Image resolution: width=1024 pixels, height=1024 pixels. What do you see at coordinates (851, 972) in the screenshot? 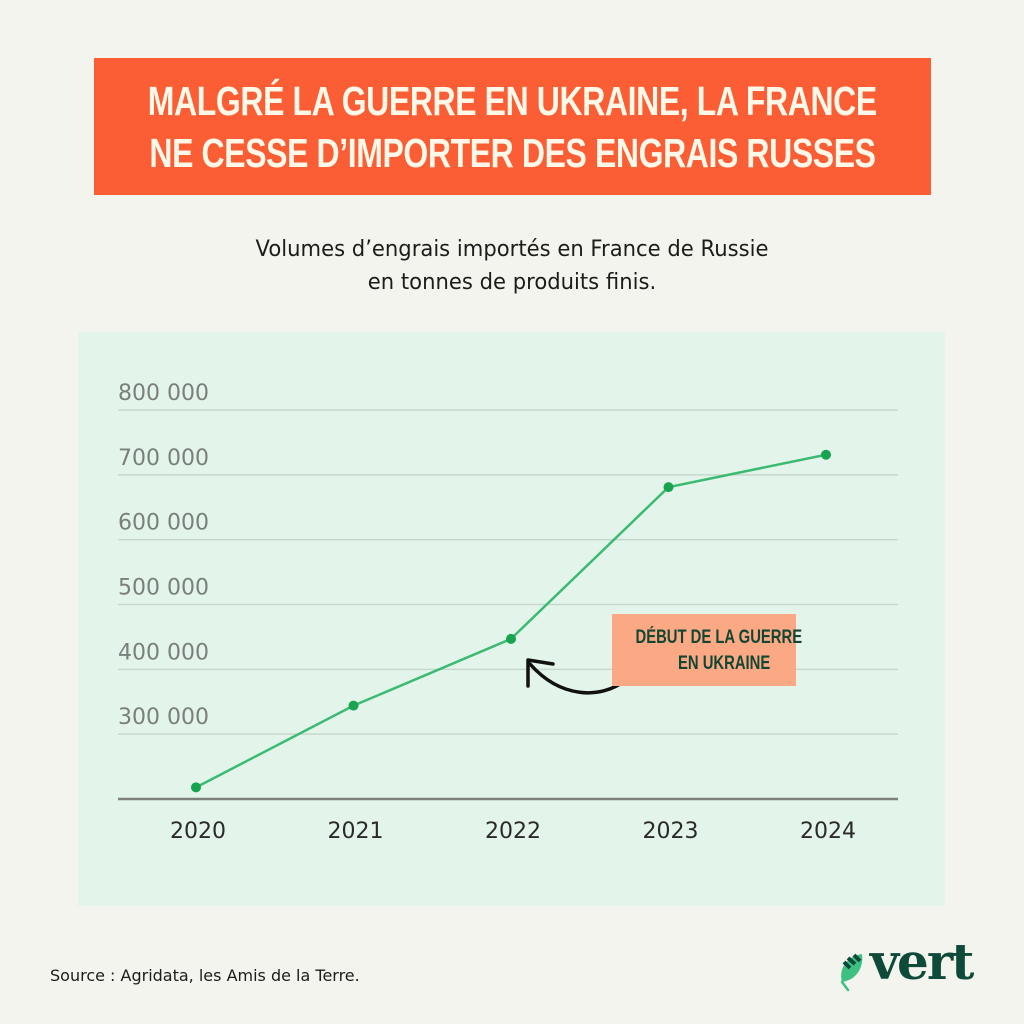
I see `leaf-icon` at bounding box center [851, 972].